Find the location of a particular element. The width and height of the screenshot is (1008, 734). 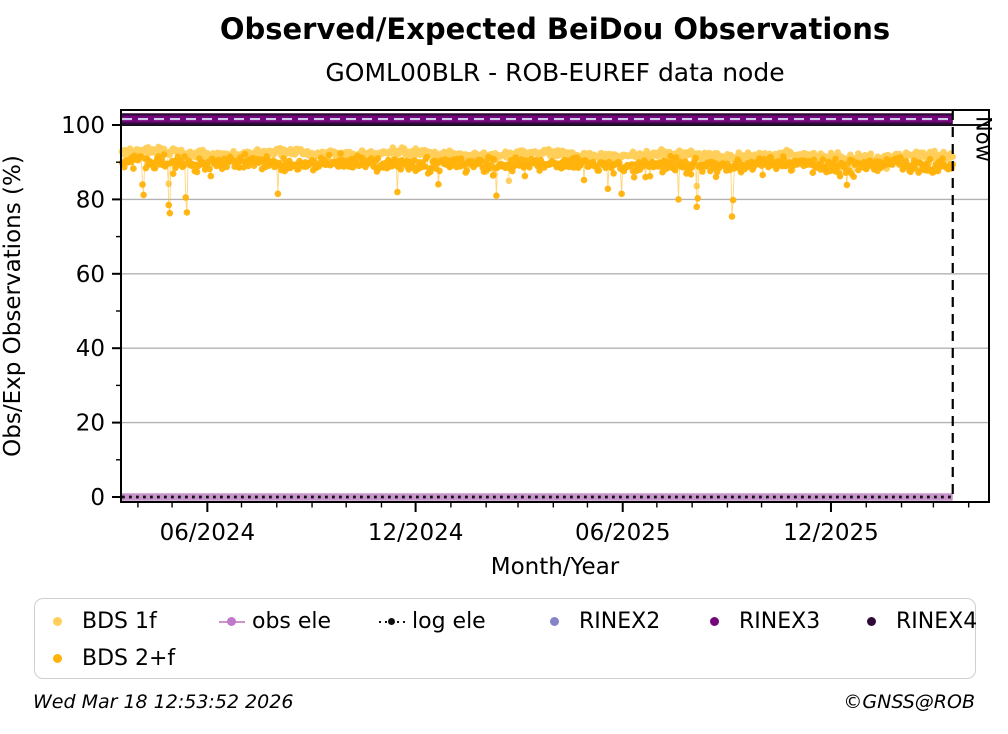

legend-label: RINEX3 is located at coordinates (780, 621).